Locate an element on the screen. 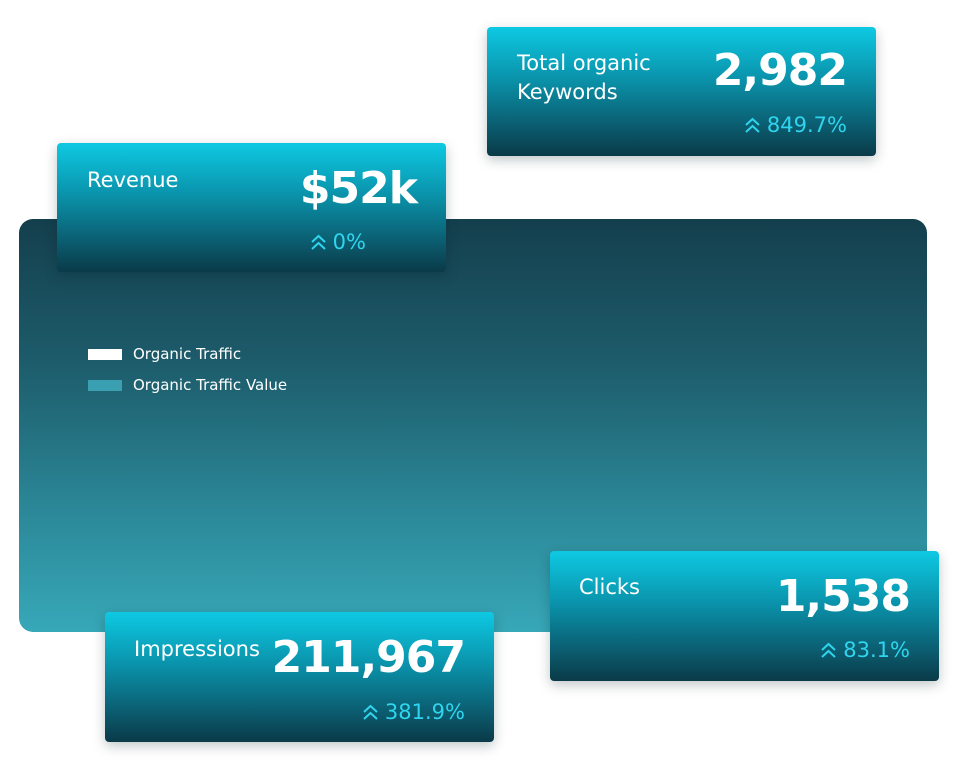 This screenshot has width=958, height=771. legend-swatch-organic-traffic-value is located at coordinates (105, 385).